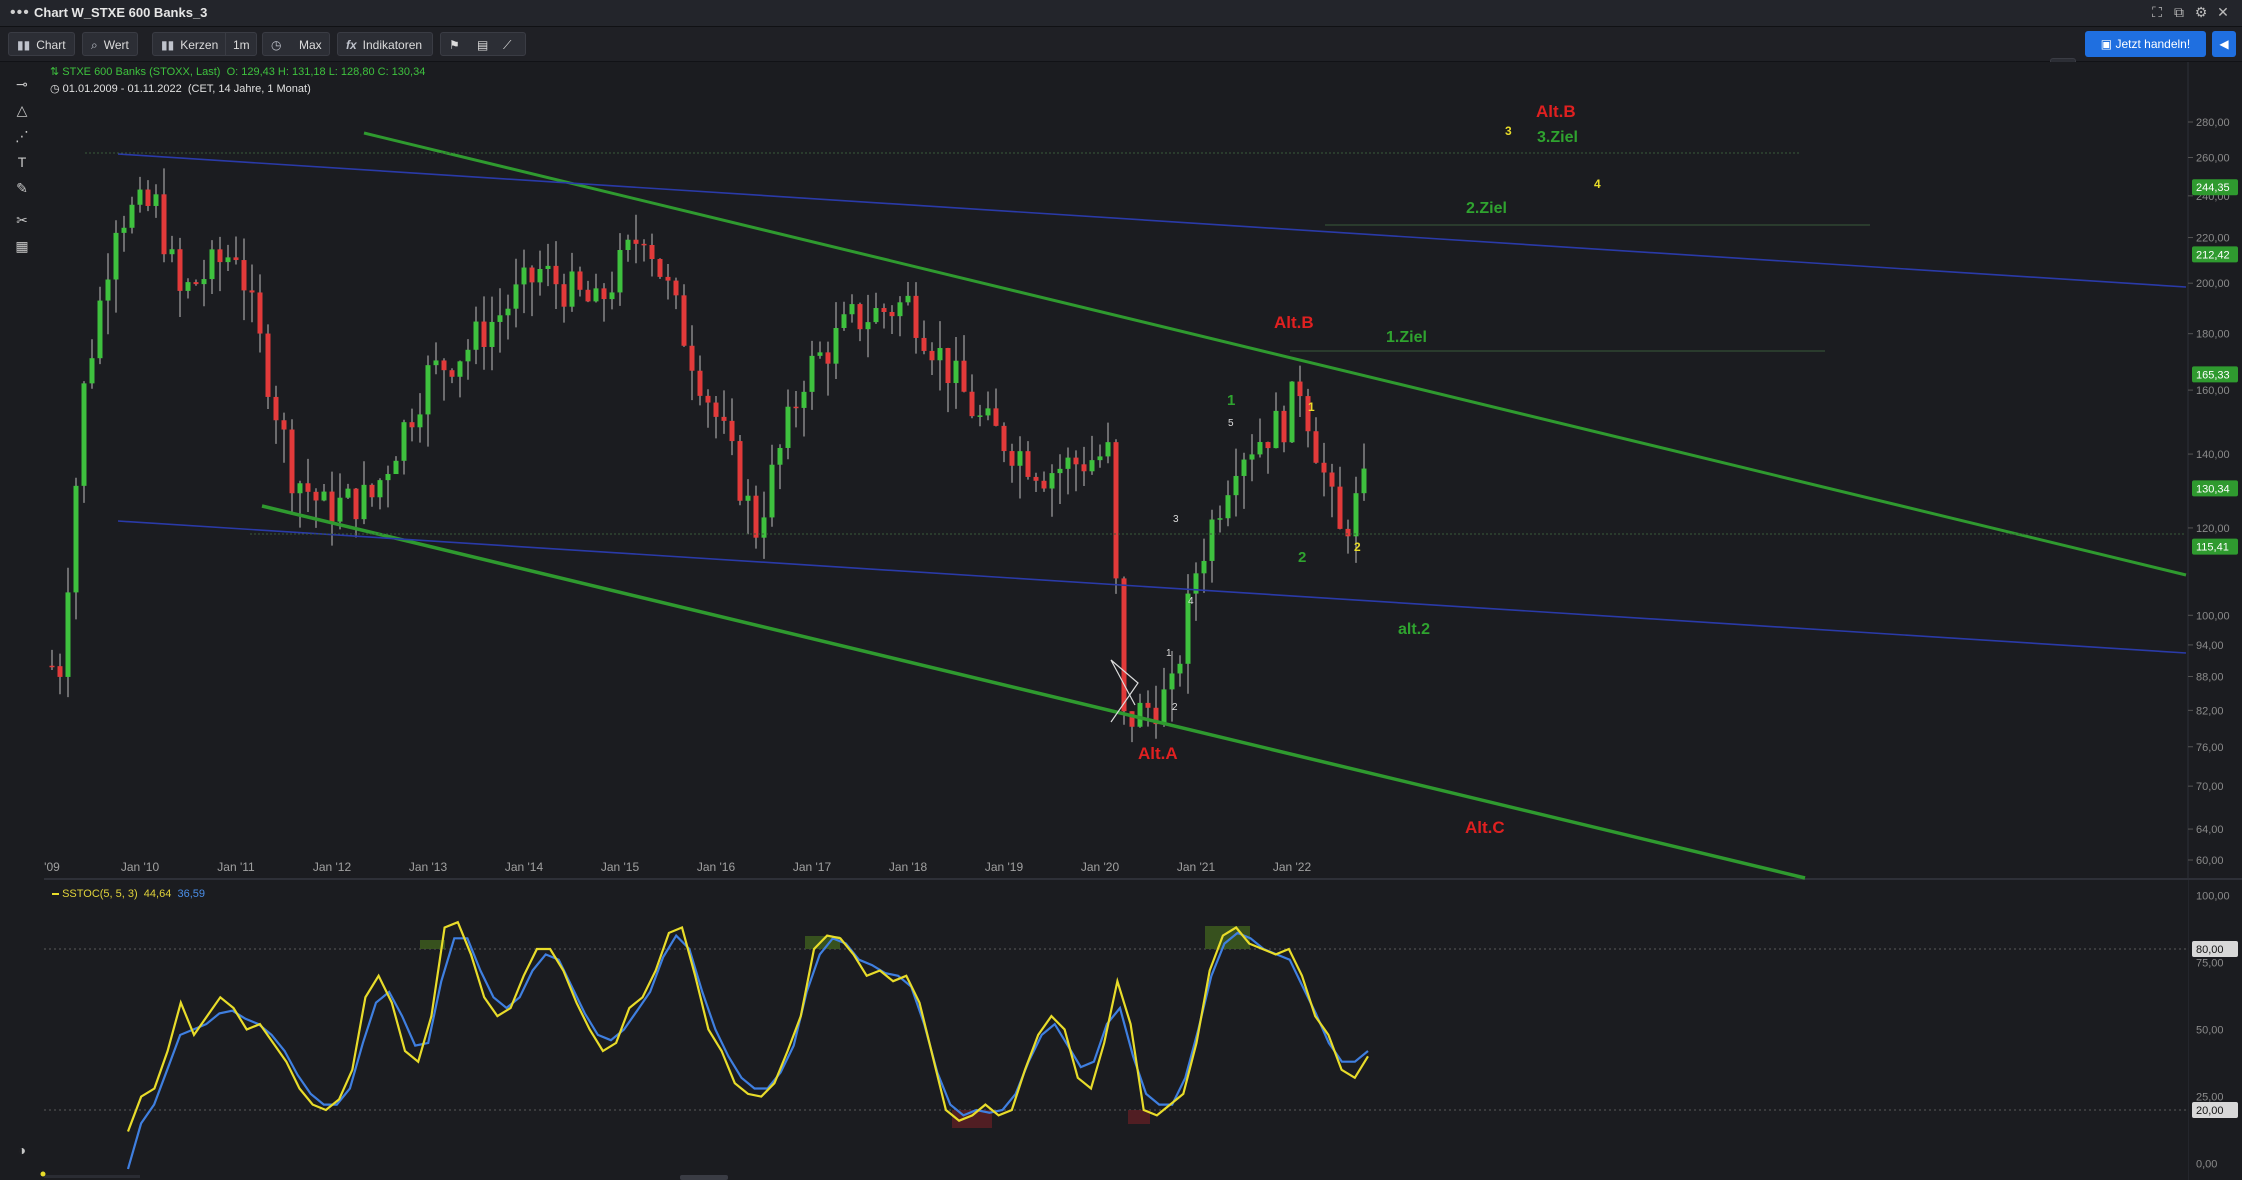 The height and width of the screenshot is (1180, 2242). I want to click on time-tick-label: Jan '18, so click(908, 867).